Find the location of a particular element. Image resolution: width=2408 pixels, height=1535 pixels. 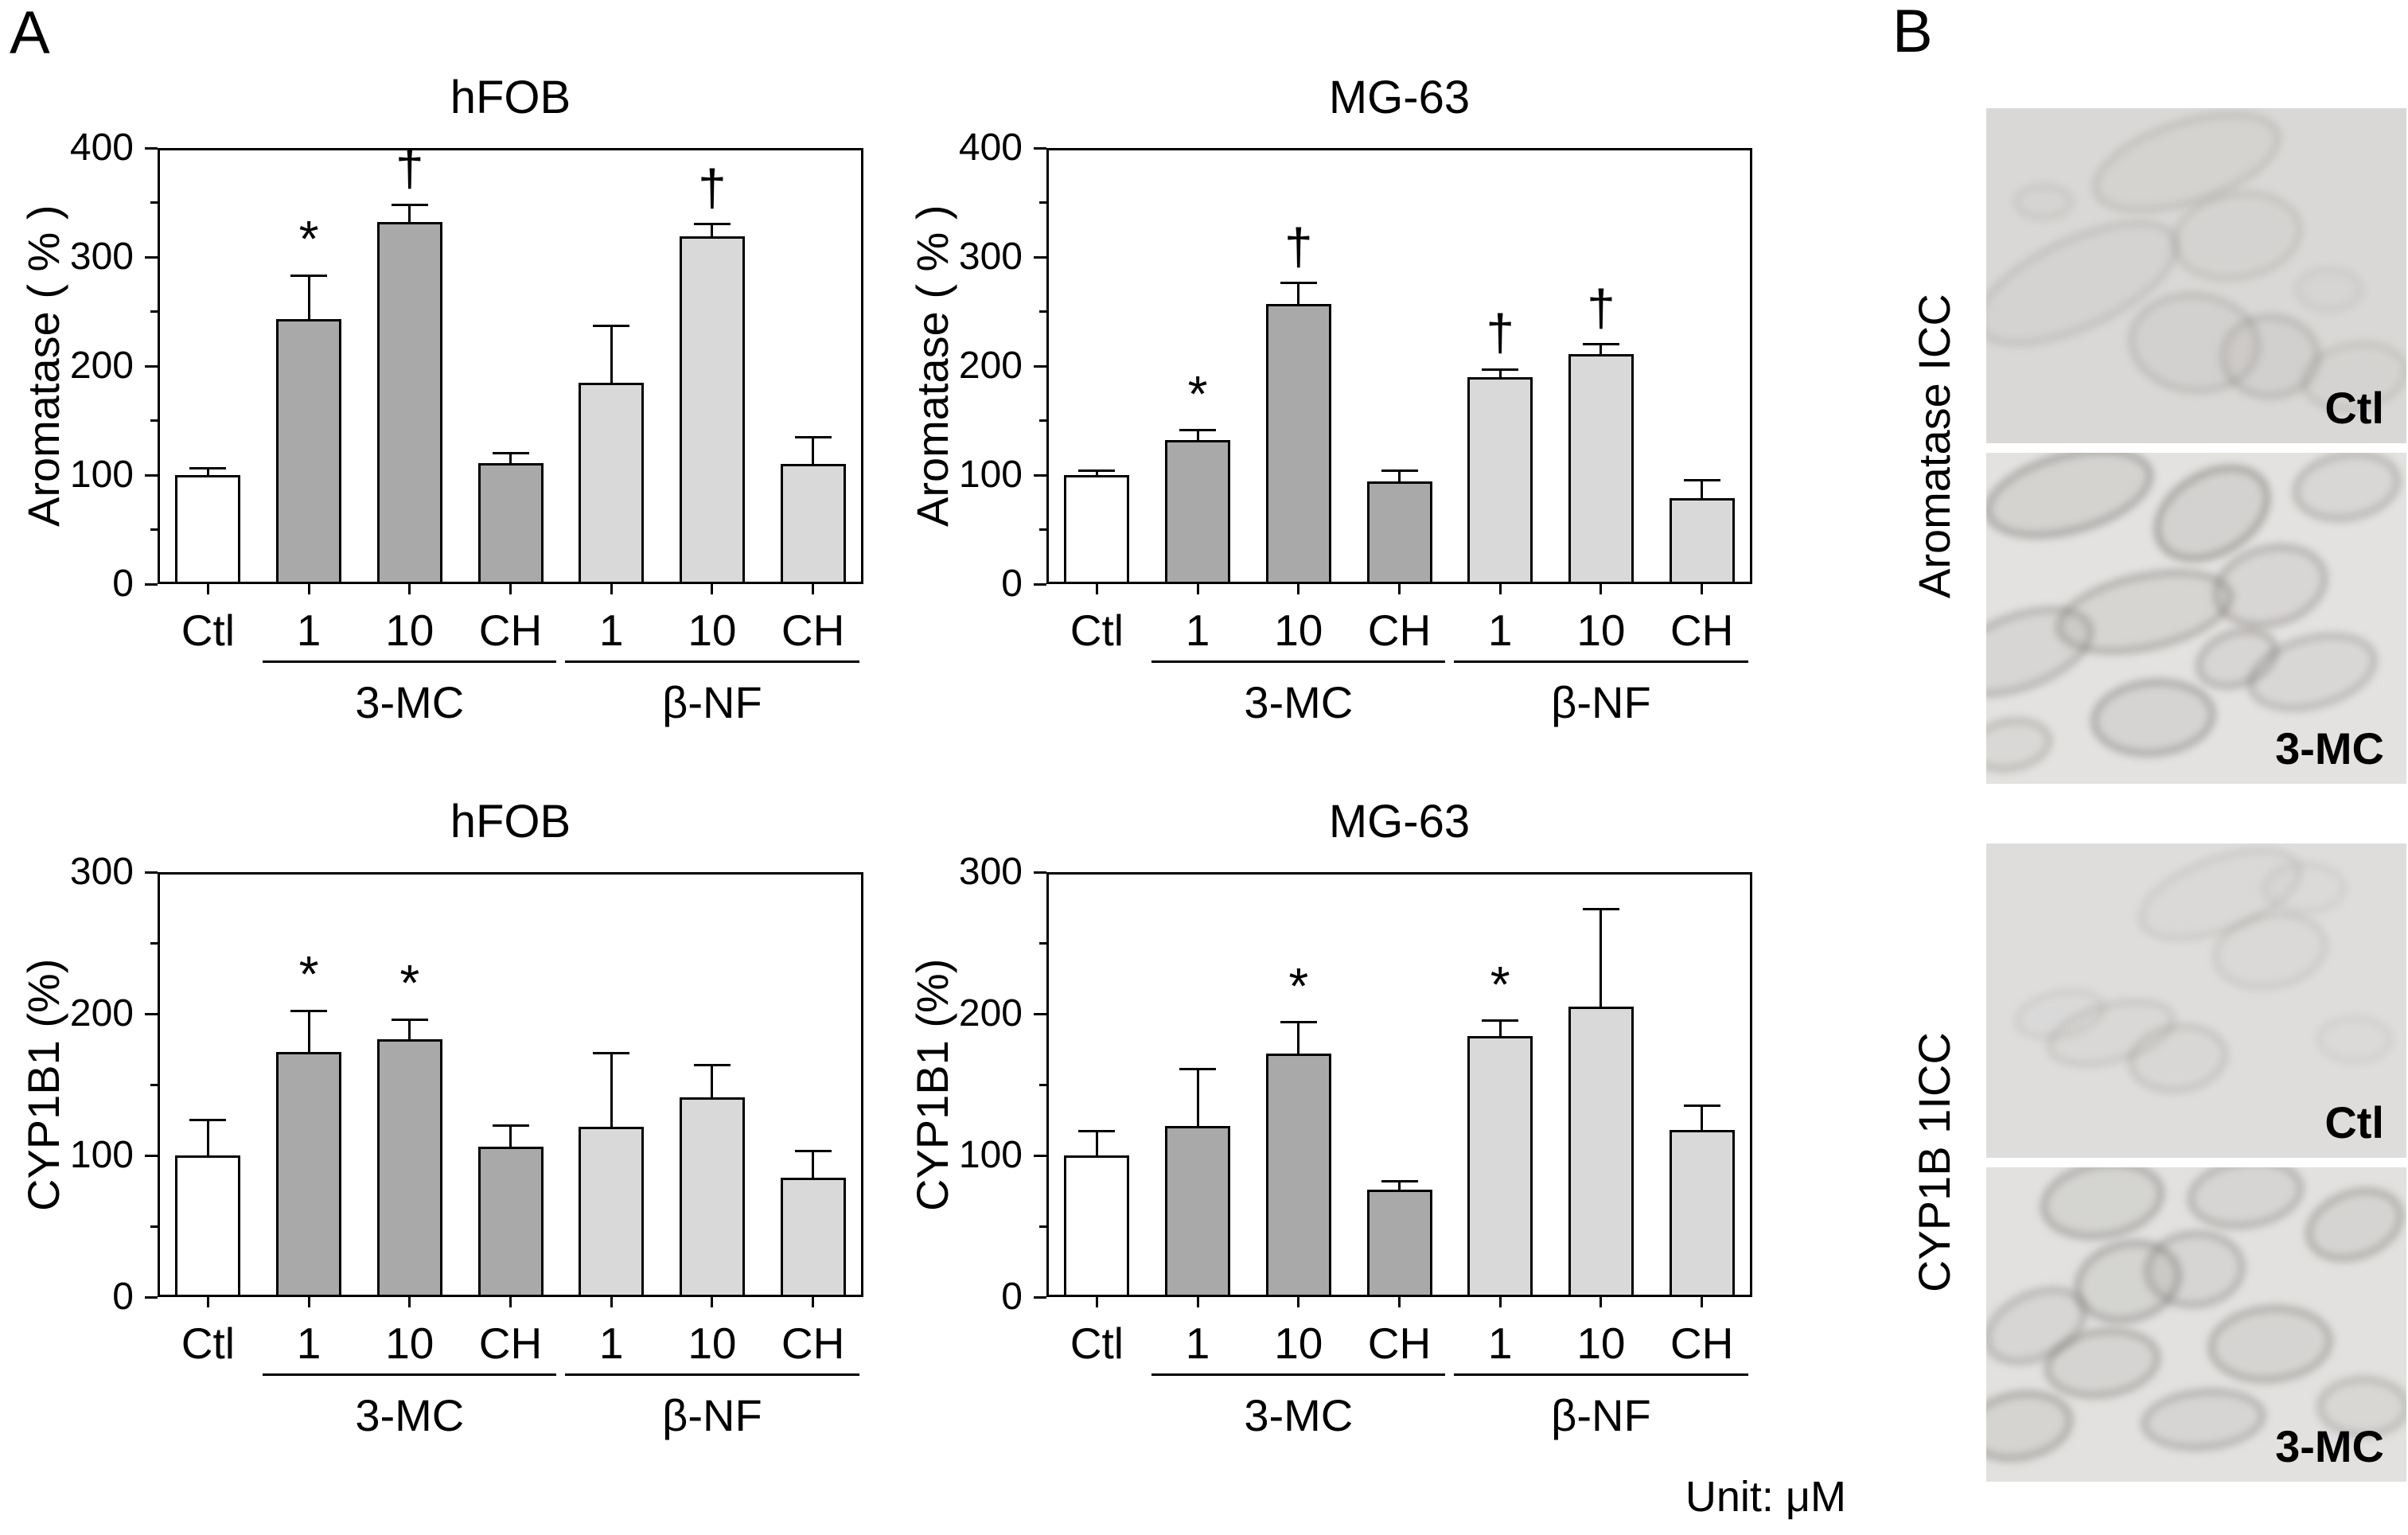

y-tick-label: 200 is located at coordinates (102, 1013).